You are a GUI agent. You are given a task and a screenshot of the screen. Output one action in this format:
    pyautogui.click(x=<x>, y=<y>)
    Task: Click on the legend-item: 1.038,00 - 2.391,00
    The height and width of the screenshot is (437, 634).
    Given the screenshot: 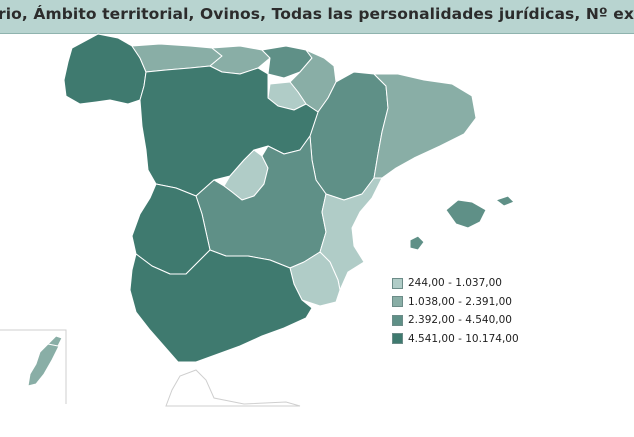 What is the action you would take?
    pyautogui.click(x=455, y=302)
    